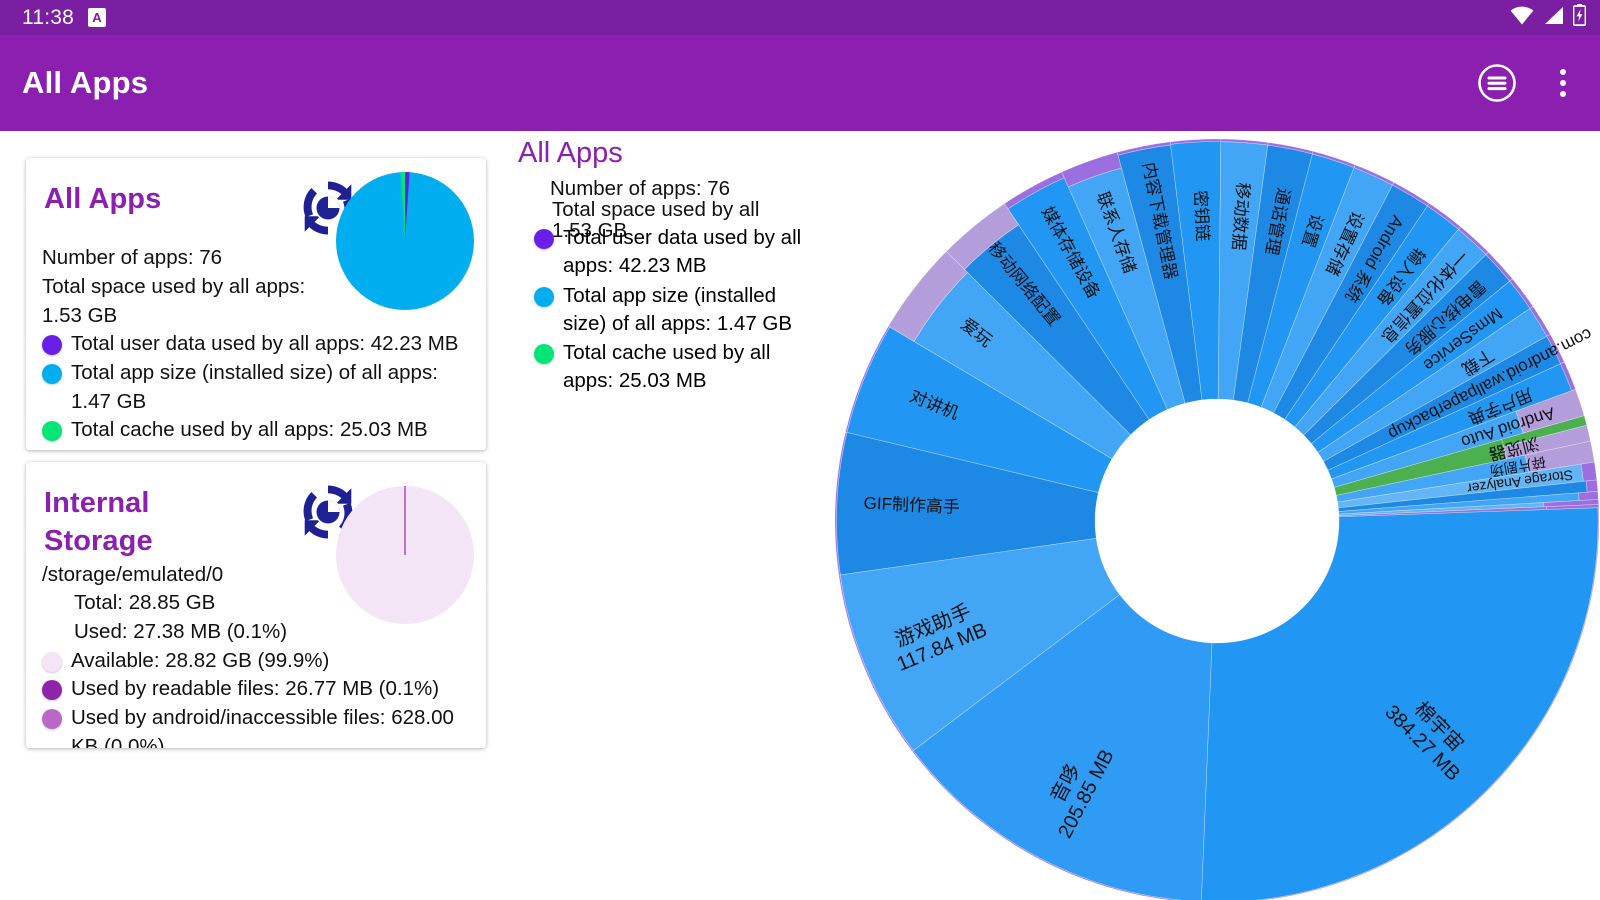 The height and width of the screenshot is (900, 1600). Describe the element at coordinates (174, 286) in the screenshot. I see `apps-total-space-line: Total space used by all apps:` at that location.